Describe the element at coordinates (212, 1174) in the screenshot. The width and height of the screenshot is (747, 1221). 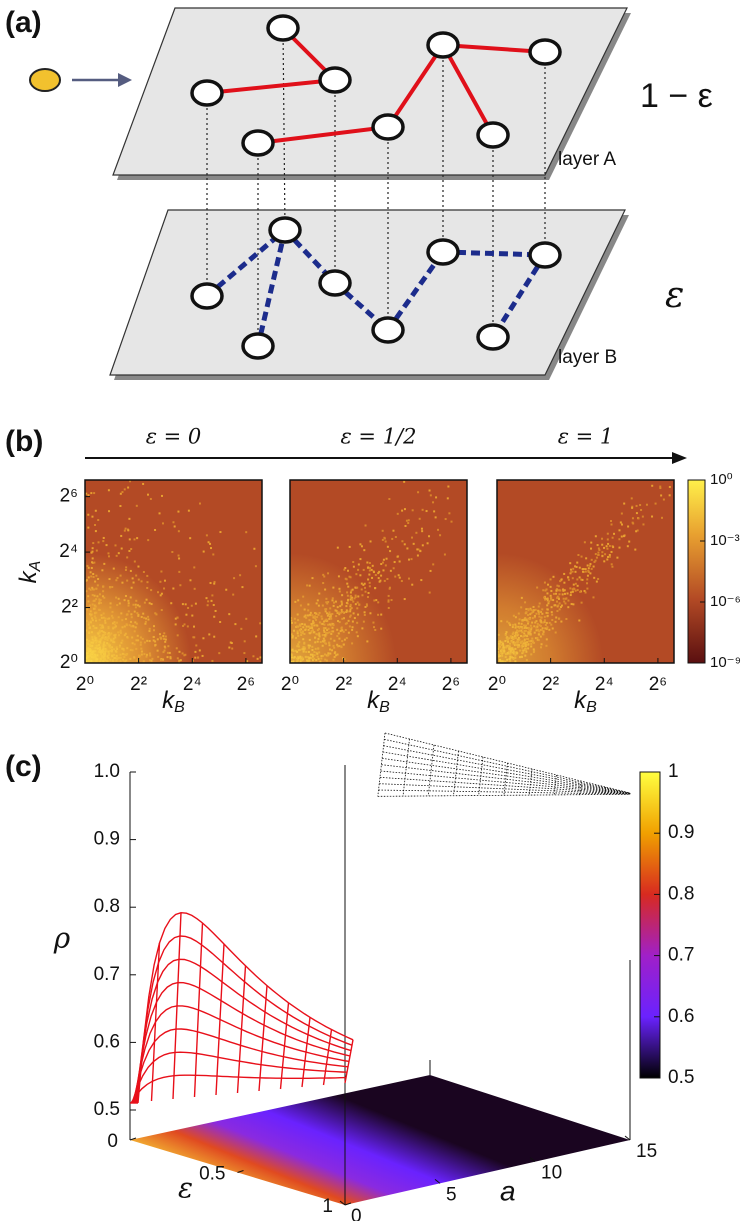
I see `eps-tick-label: 0.5` at that location.